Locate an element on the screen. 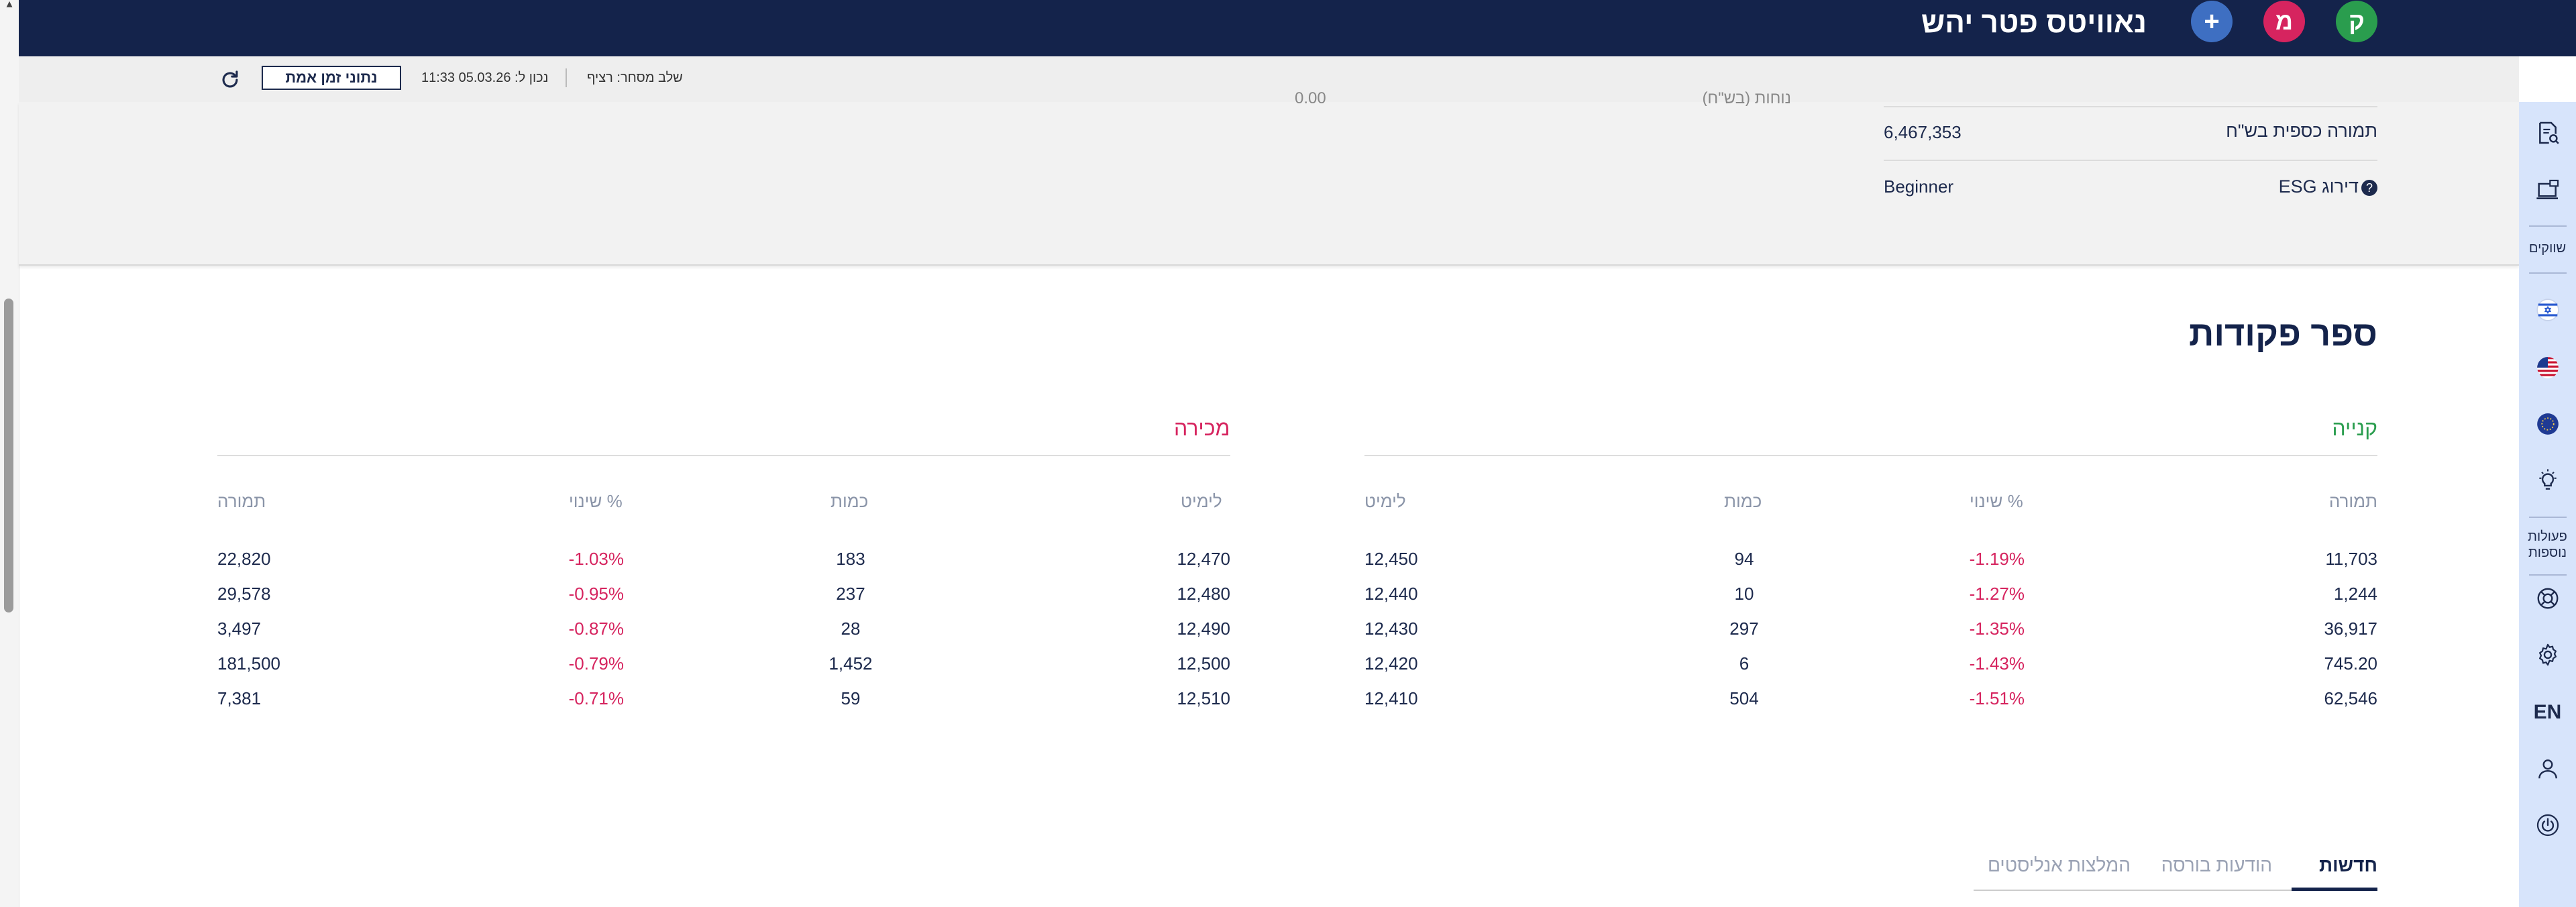  sell-cell-turnover: 181,500 is located at coordinates (248, 663).